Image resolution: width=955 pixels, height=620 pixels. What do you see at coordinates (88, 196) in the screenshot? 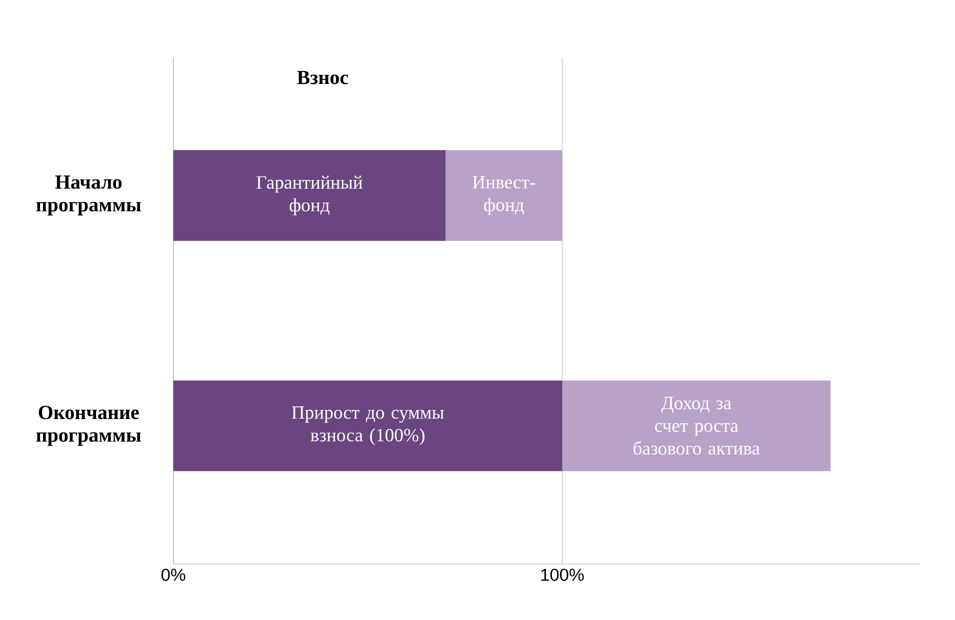
I see `y-tick-label: Начало программы` at bounding box center [88, 196].